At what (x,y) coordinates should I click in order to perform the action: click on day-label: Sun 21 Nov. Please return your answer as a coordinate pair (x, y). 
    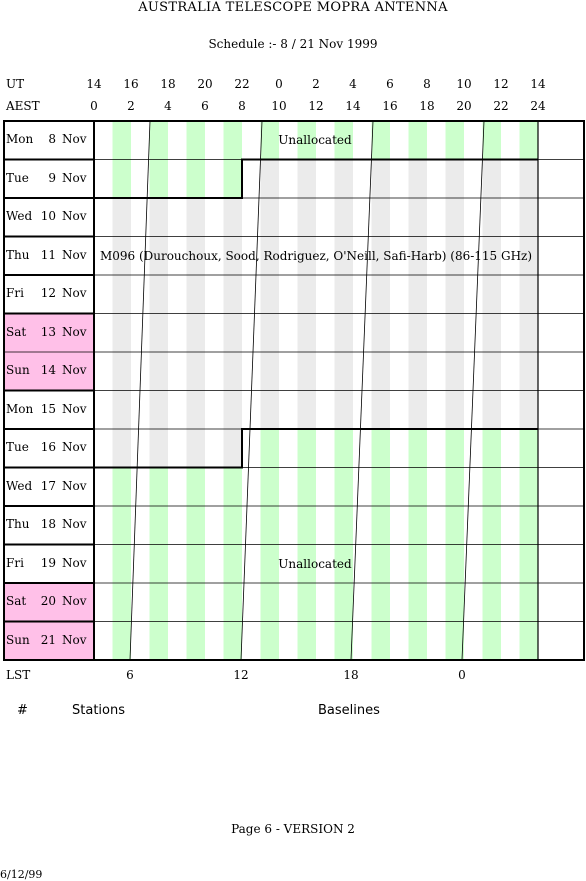
    Looking at the image, I should click on (46, 640).